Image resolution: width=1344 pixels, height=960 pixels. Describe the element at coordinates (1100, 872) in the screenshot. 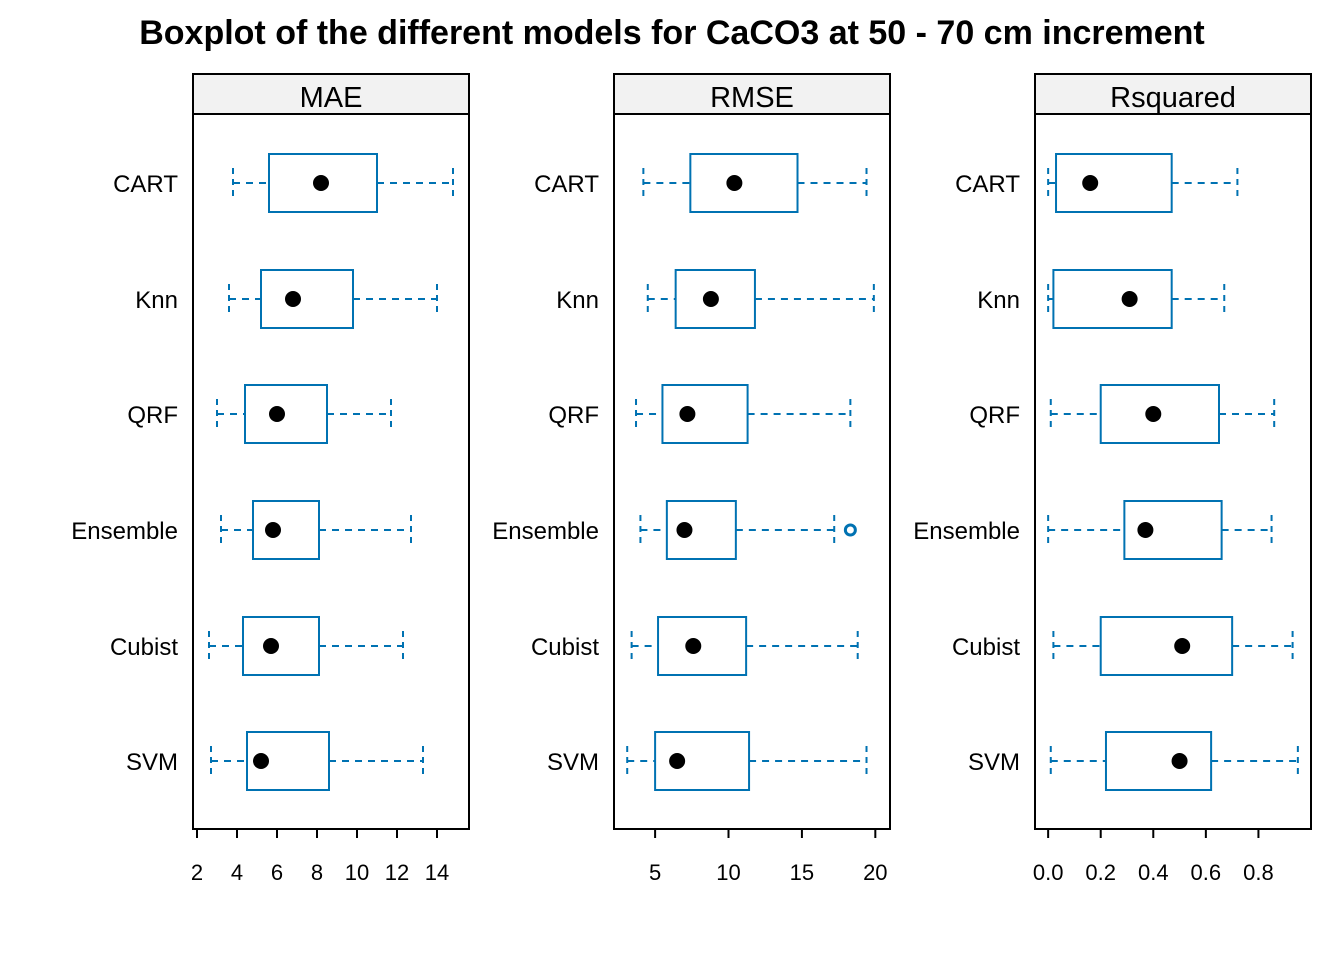

I see `x-tick-label: 0.2` at that location.